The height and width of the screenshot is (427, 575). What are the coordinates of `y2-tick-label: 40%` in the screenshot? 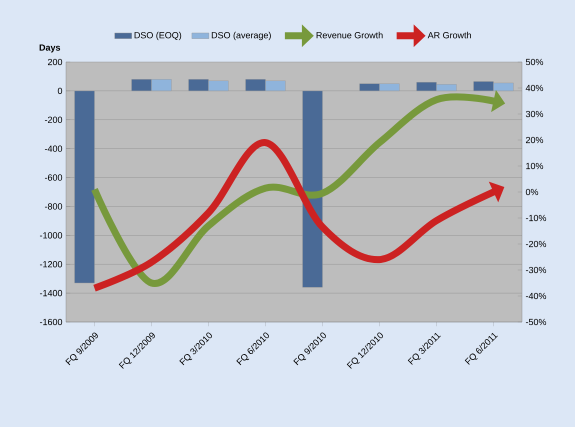 It's located at (535, 88).